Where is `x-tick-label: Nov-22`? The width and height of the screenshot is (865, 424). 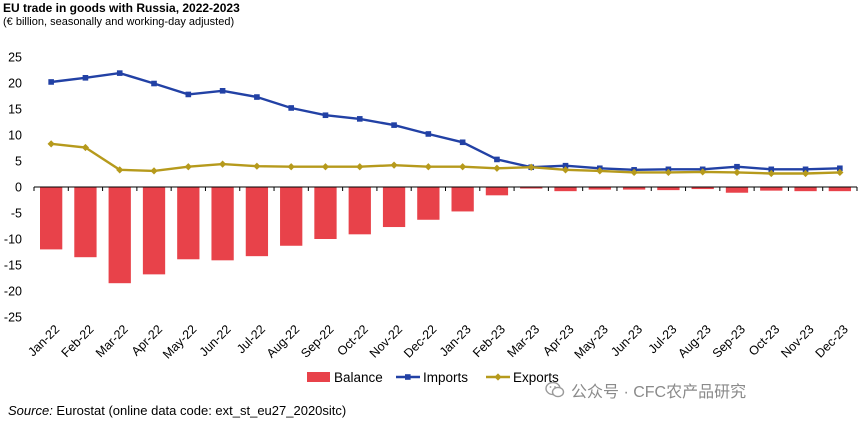
x-tick-label: Nov-22 is located at coordinates (386, 341).